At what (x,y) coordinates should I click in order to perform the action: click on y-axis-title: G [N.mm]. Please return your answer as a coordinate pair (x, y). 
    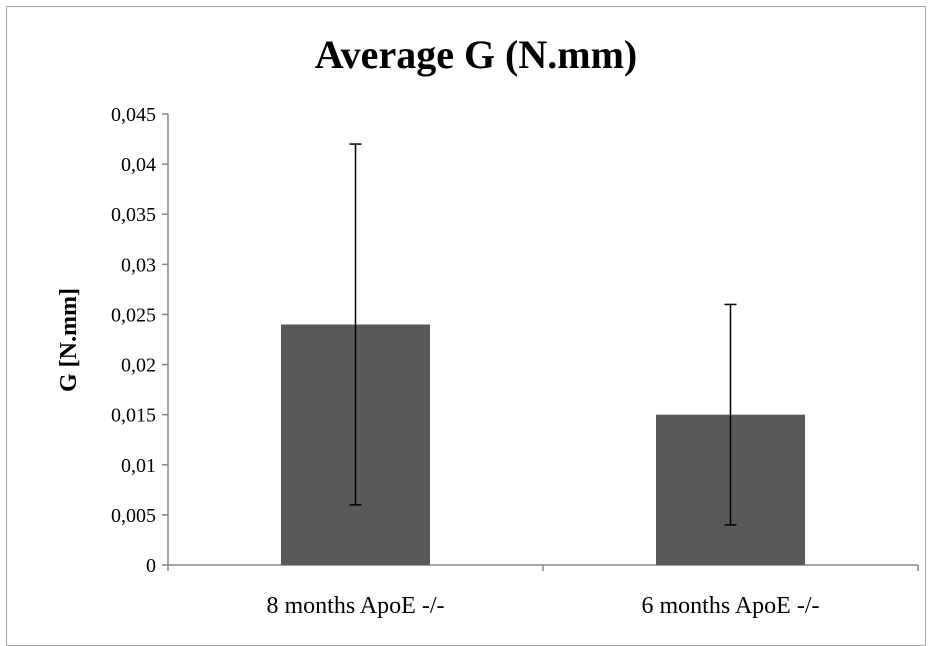
    Looking at the image, I should click on (69, 340).